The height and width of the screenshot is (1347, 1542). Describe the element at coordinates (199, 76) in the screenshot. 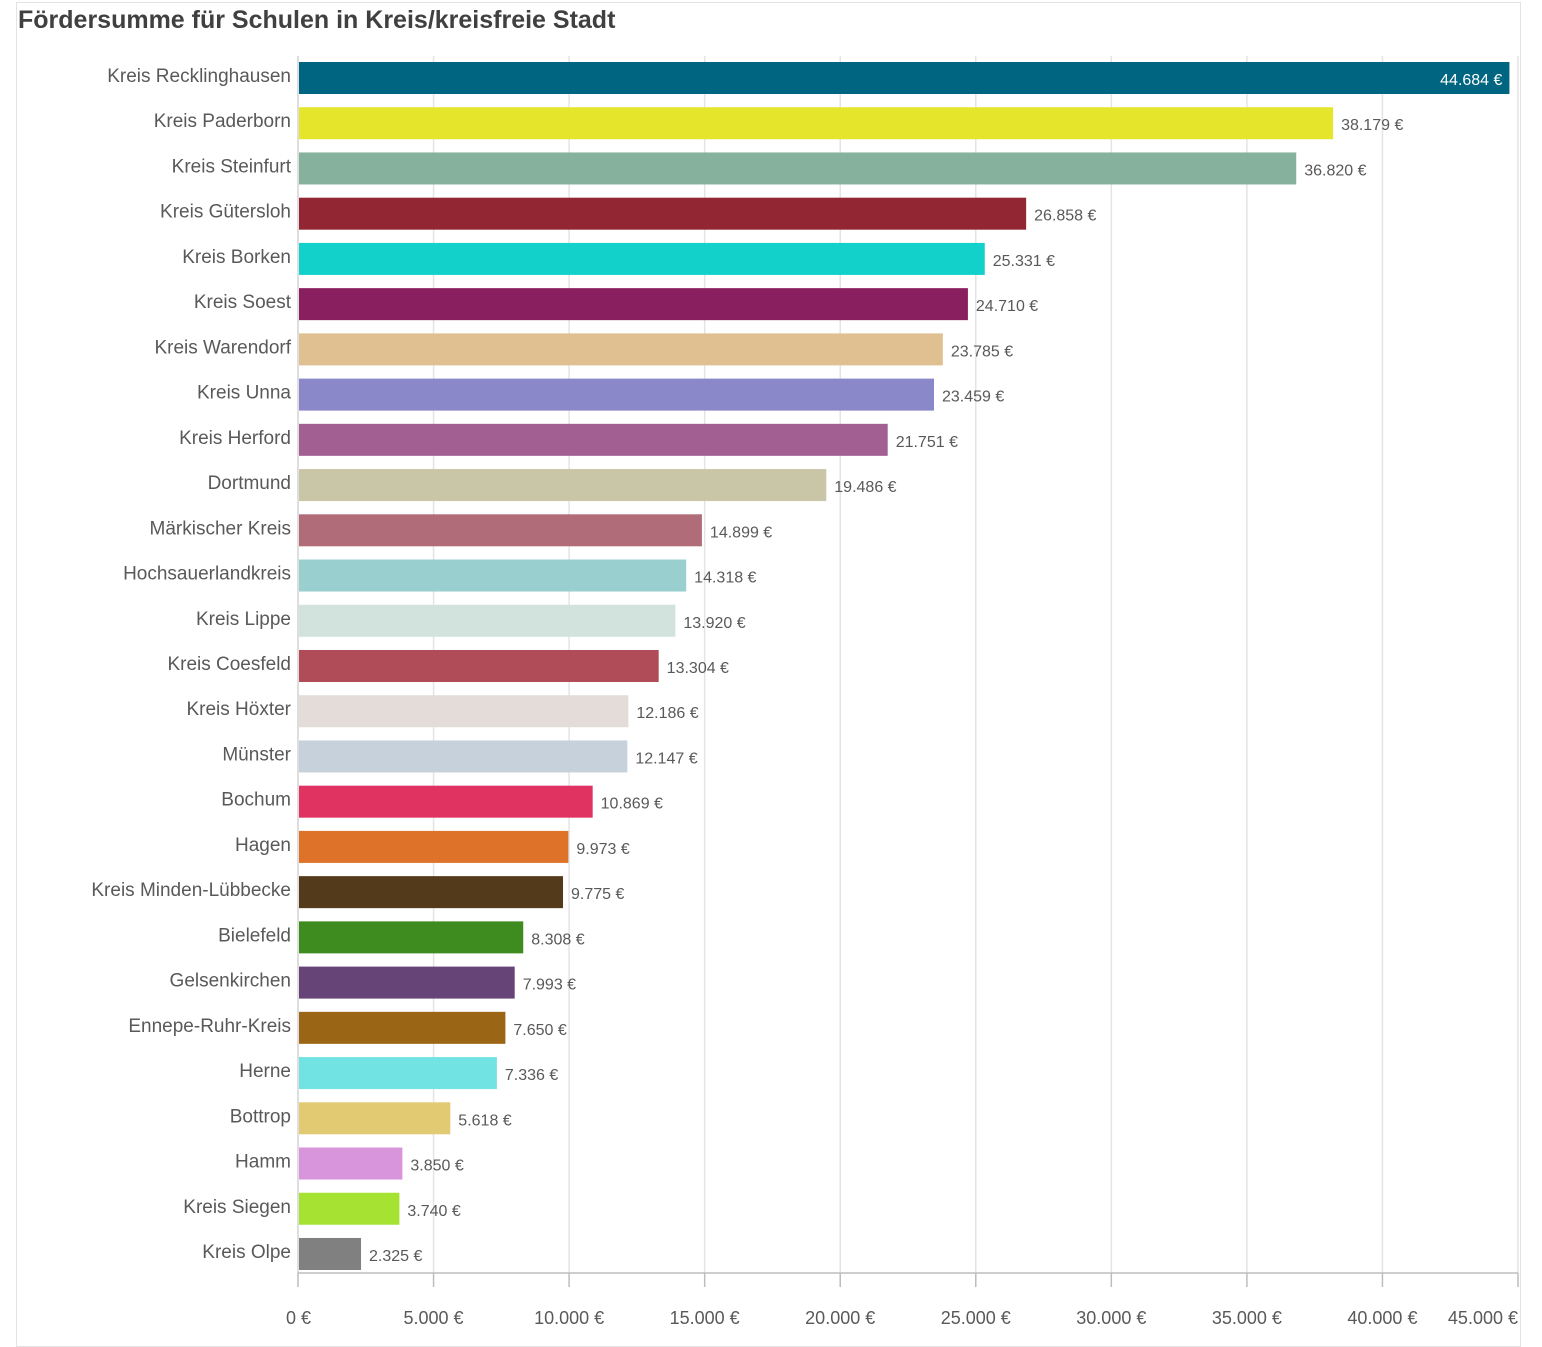

I see `category-label: Kreis Recklinghausen` at that location.